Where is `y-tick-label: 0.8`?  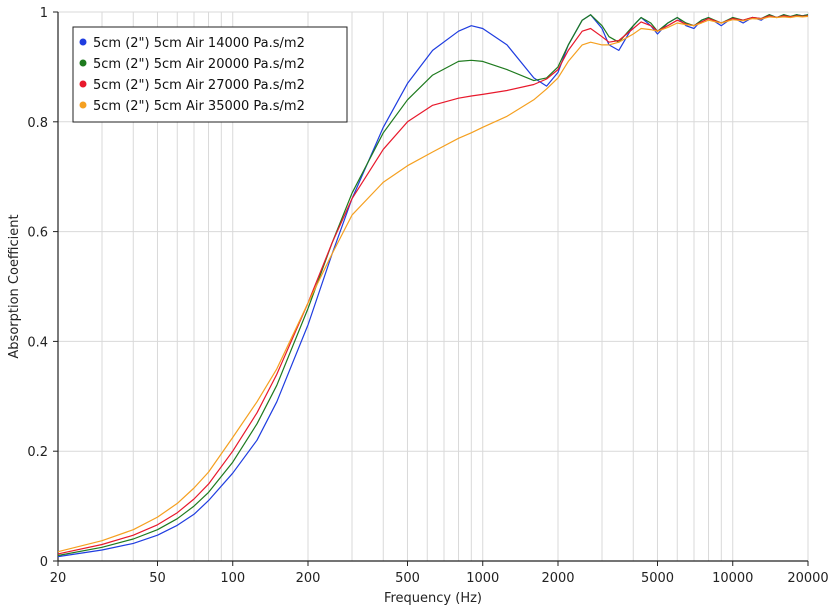 y-tick-label: 0.8 is located at coordinates (37, 123).